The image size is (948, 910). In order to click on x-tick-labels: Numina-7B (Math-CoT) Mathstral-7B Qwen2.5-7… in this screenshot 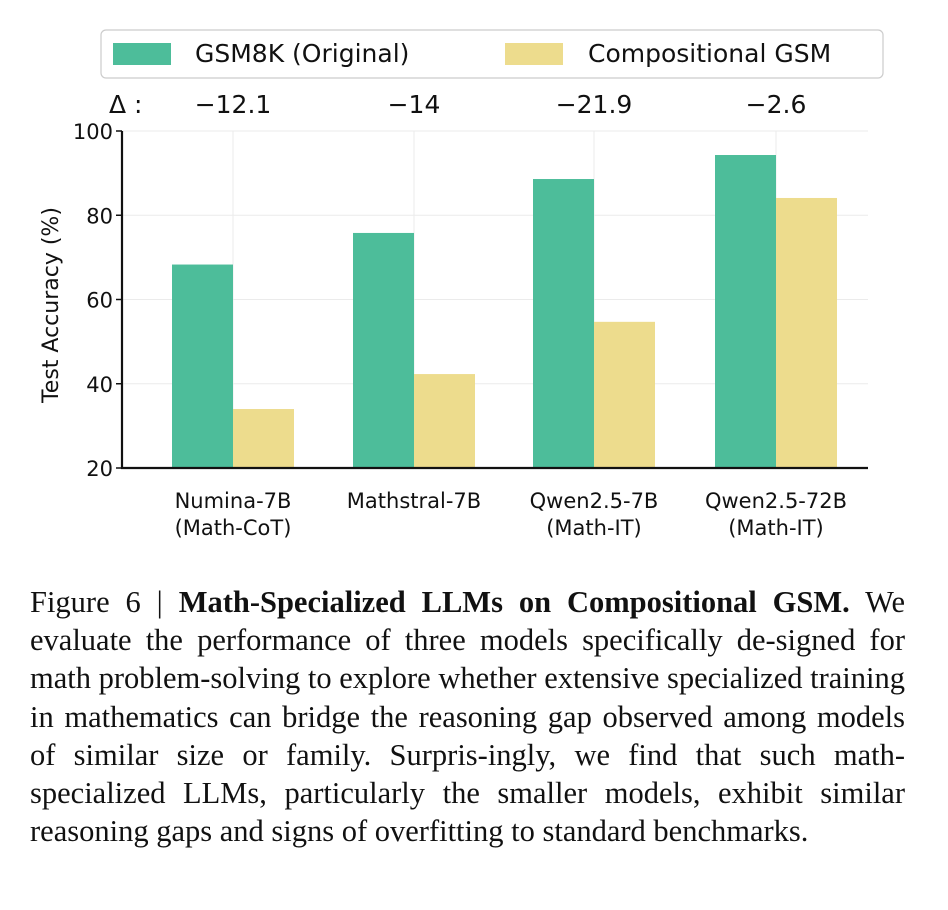, I will do `click(511, 514)`.